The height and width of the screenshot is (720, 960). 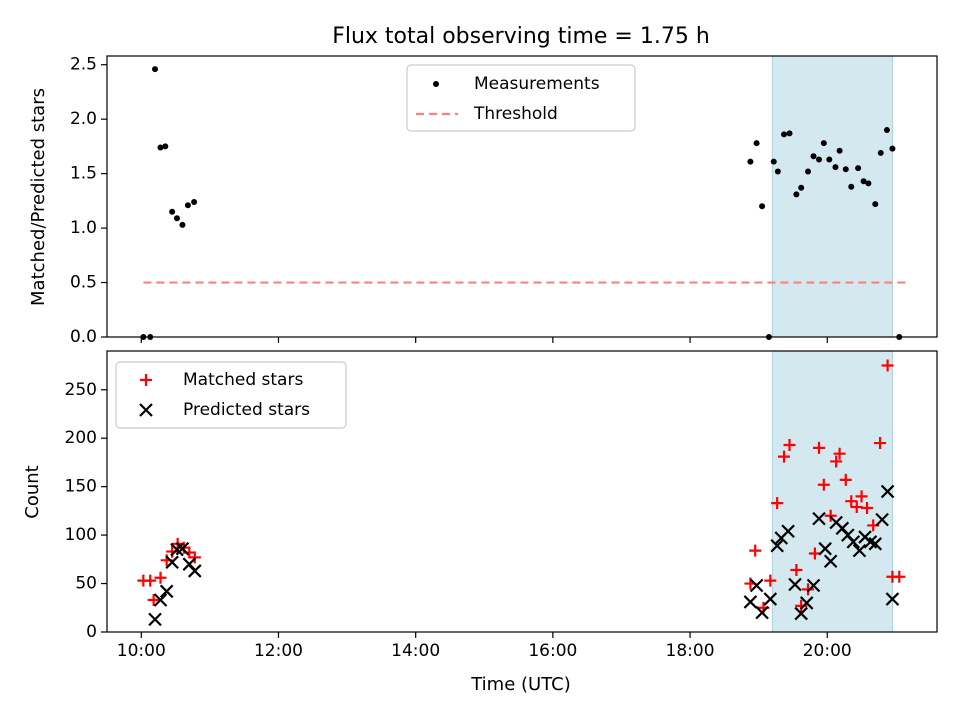 I want to click on x-tick-label: 20:00, so click(x=827, y=651).